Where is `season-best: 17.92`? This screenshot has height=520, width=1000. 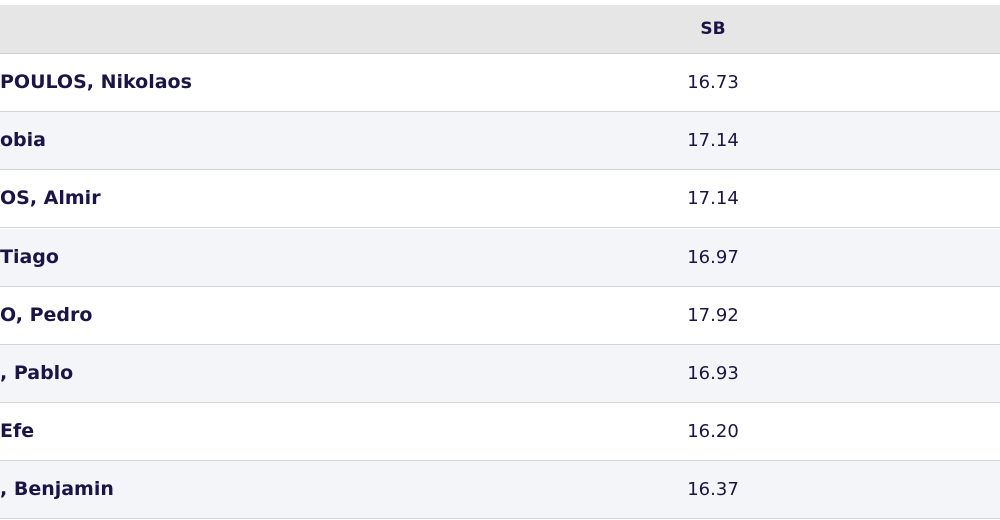
season-best: 17.92 is located at coordinates (713, 315).